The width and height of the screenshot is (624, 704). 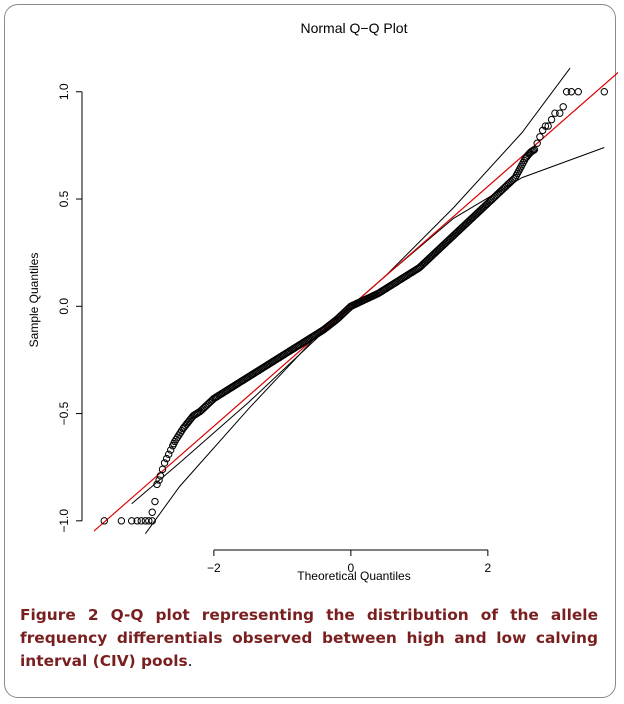 What do you see at coordinates (34, 300) in the screenshot?
I see `y-axis-label: Sample Quantiles` at bounding box center [34, 300].